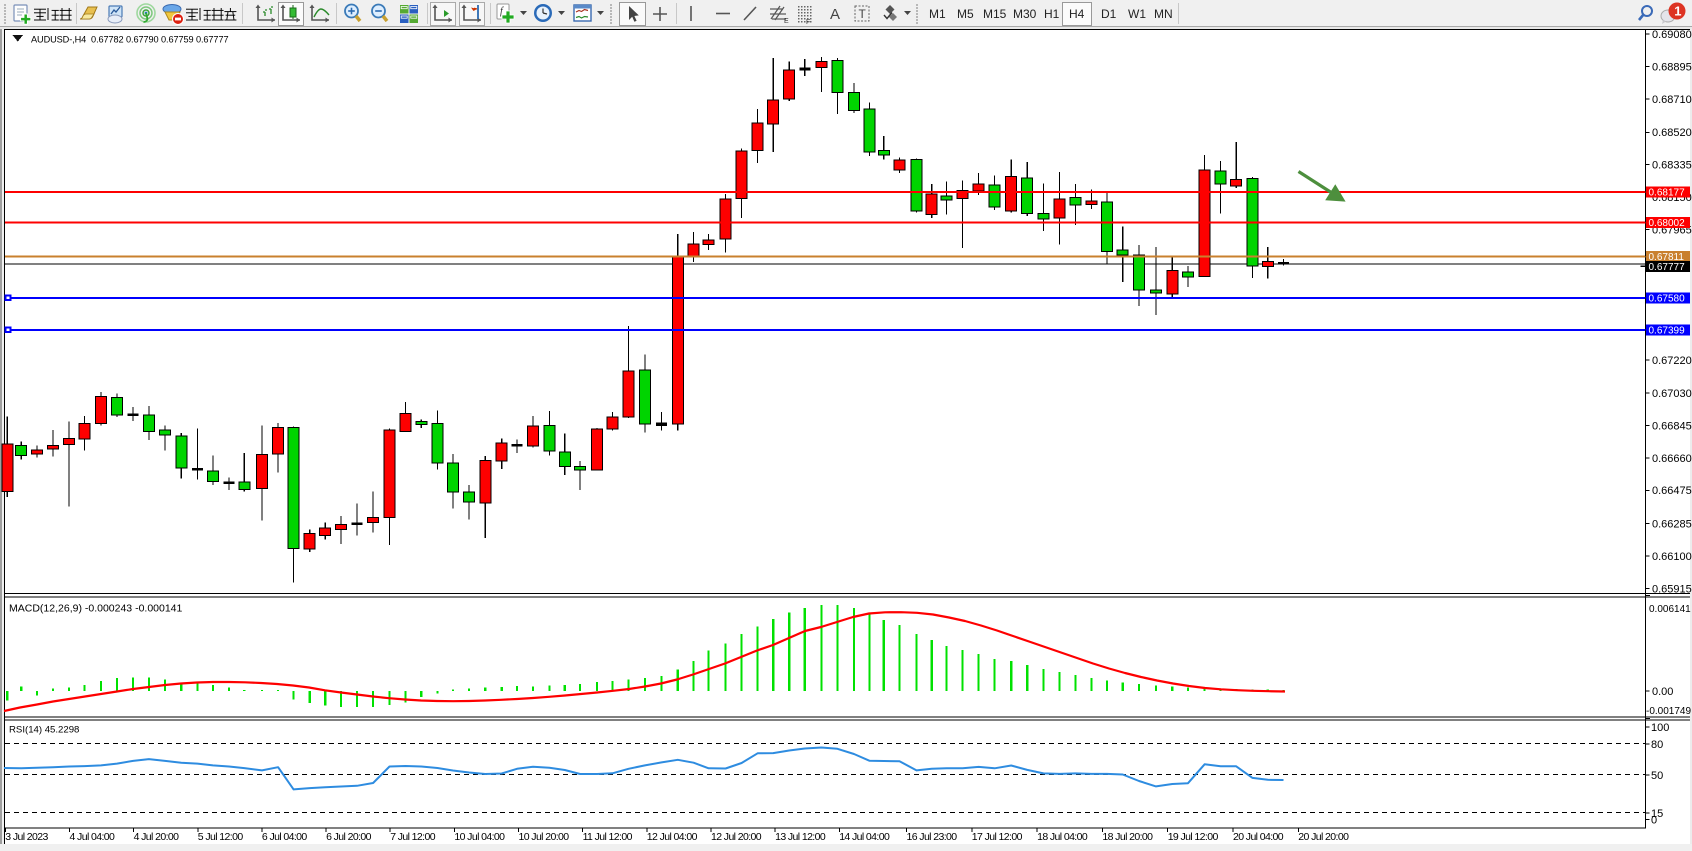 The width and height of the screenshot is (1692, 851). I want to click on svg-text: 0.67220, so click(1672, 361).